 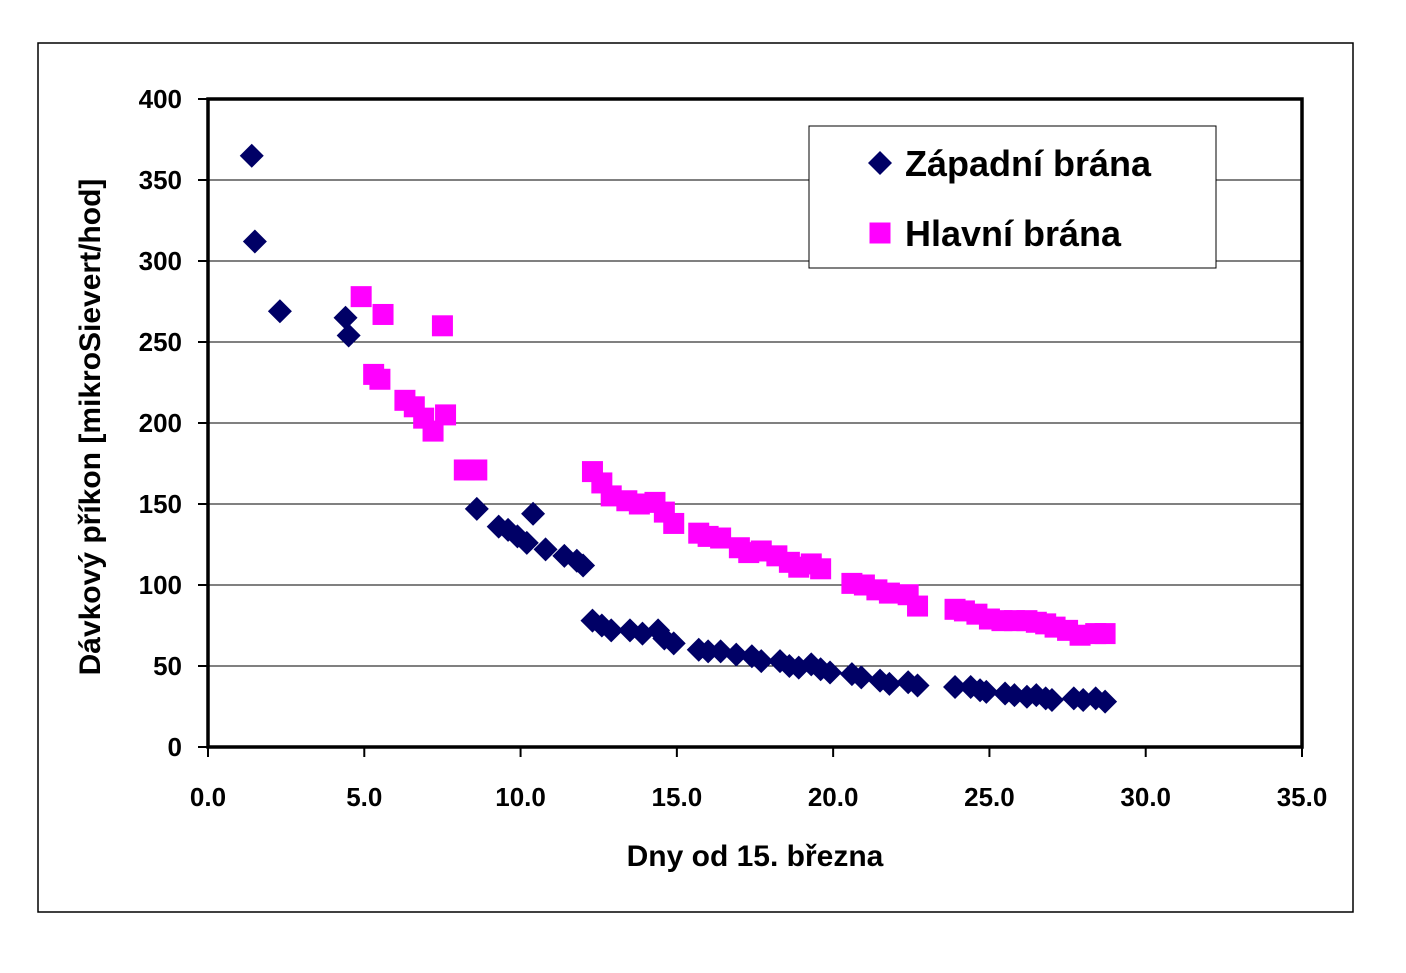 I want to click on x-tick-label: 5.0, so click(x=364, y=797).